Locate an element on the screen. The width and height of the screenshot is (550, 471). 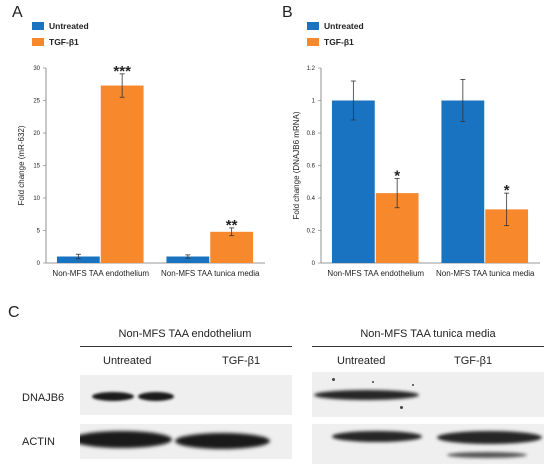
blot-row-label-actin: ACTIN is located at coordinates (38, 442).